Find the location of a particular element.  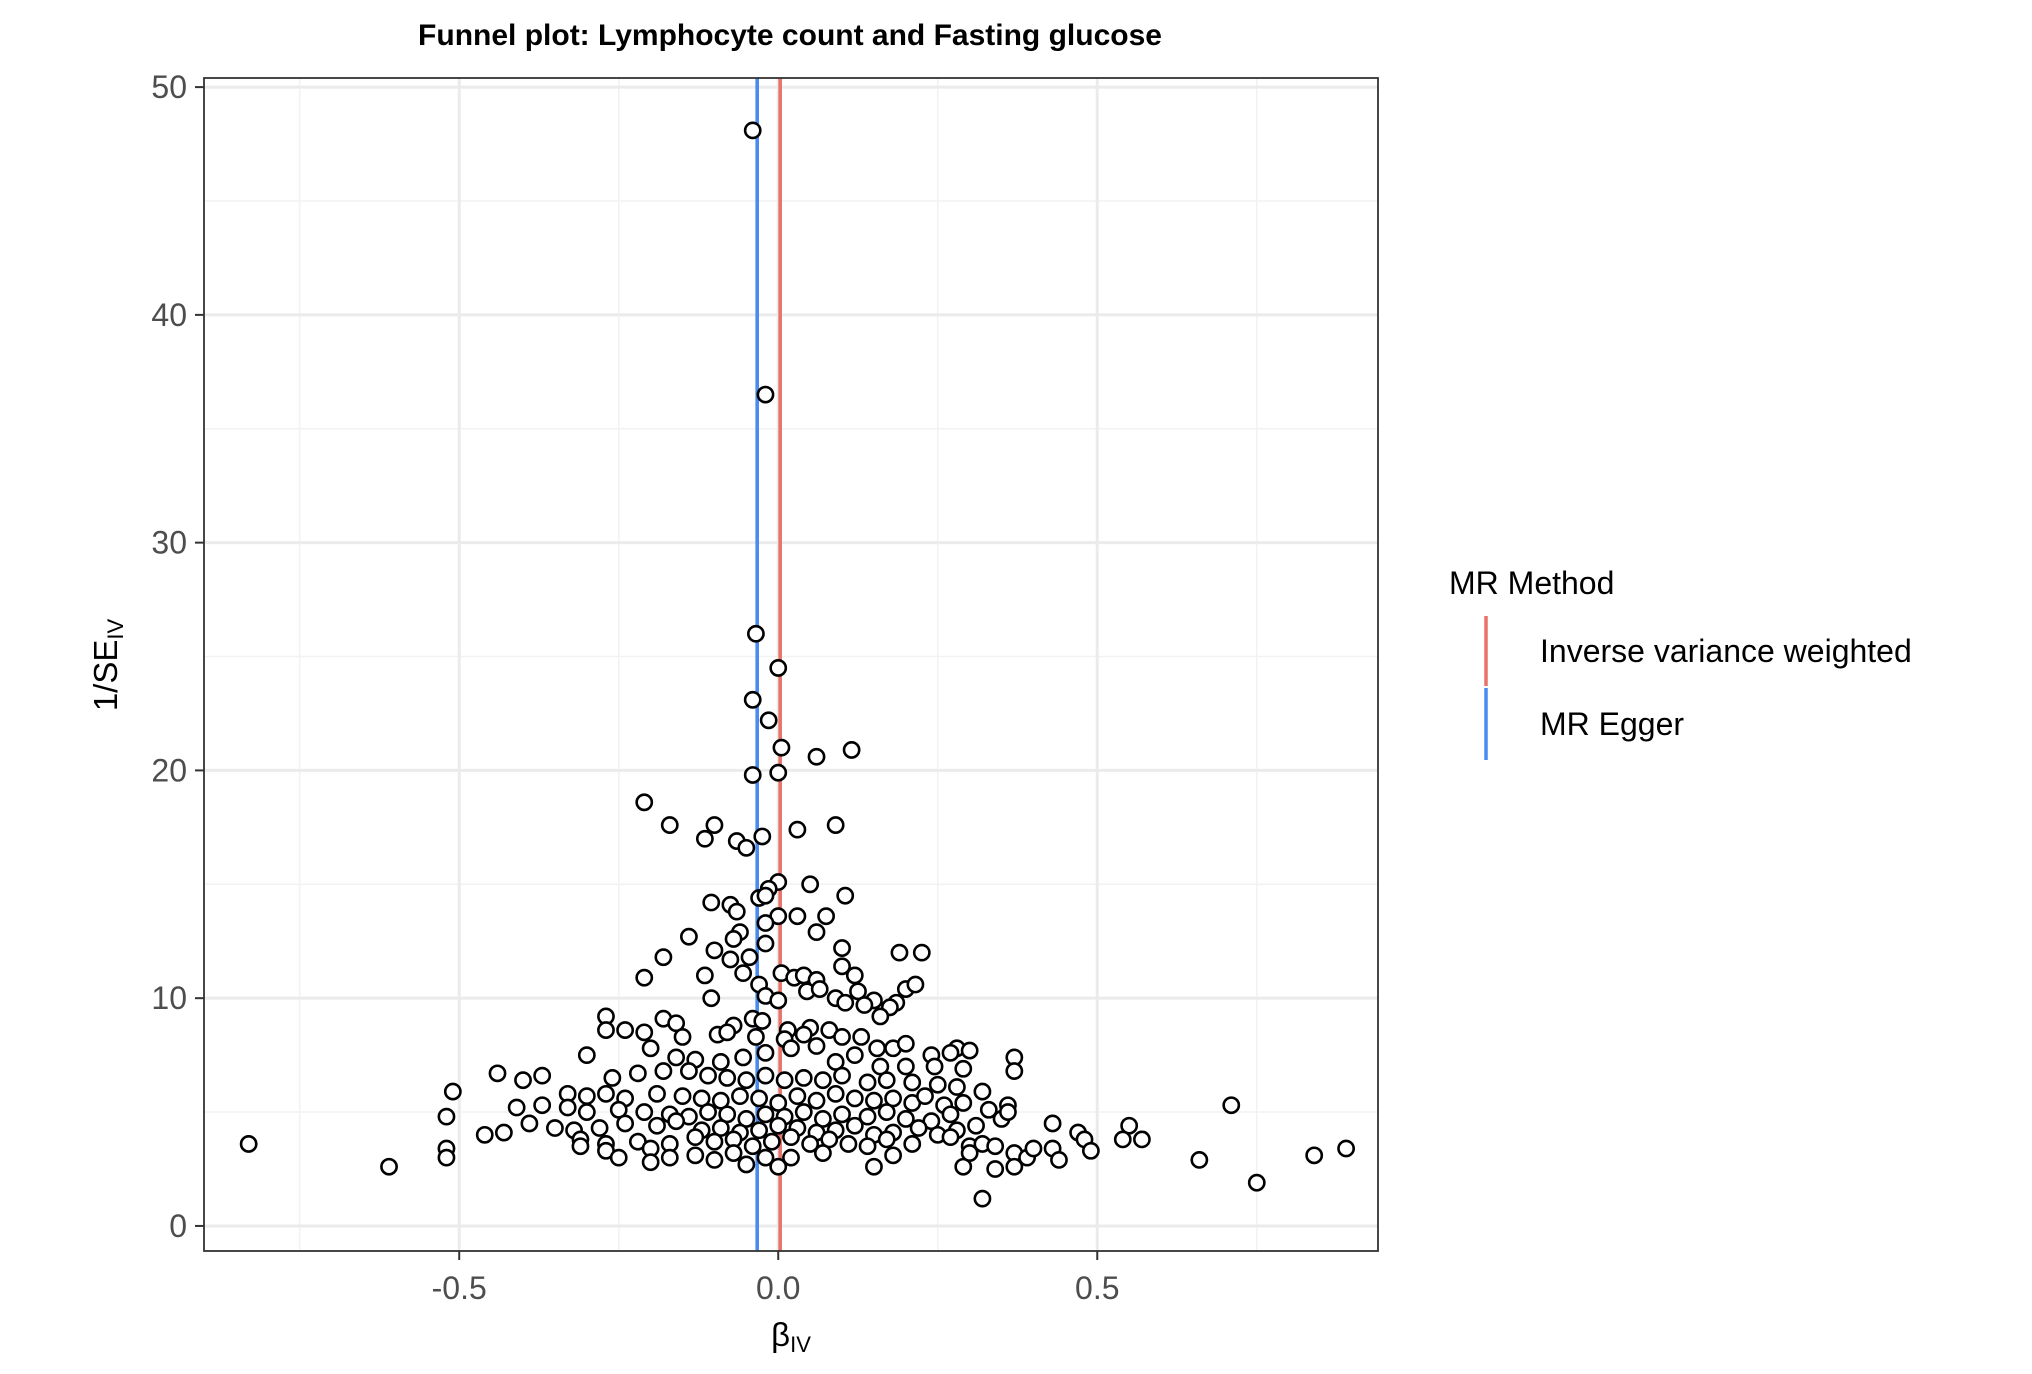

legend-label-ivw: Inverse variance weighted is located at coordinates (1726, 651).